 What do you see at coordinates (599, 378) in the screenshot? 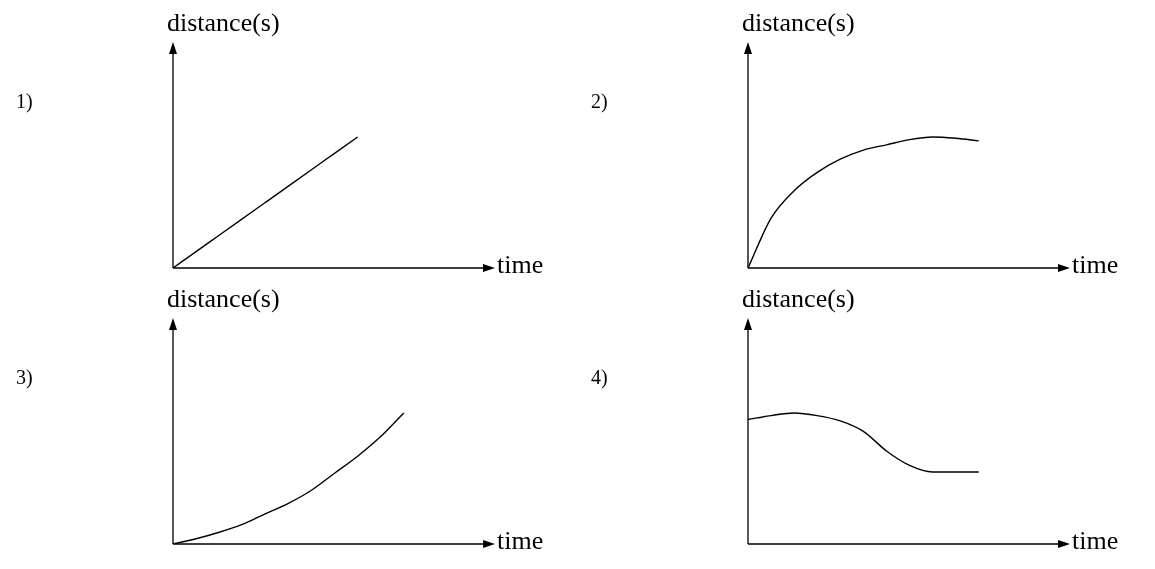
I see `text: 4)` at bounding box center [599, 378].